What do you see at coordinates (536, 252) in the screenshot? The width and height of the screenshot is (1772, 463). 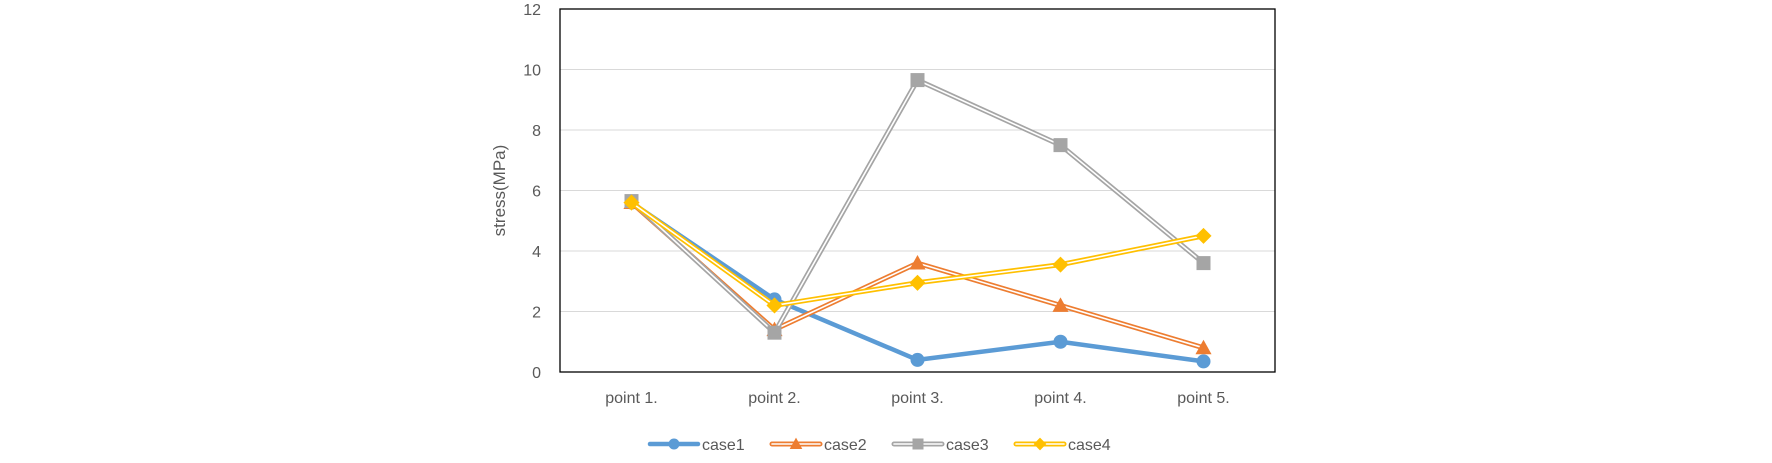 I see `y-tick-label: 4` at bounding box center [536, 252].